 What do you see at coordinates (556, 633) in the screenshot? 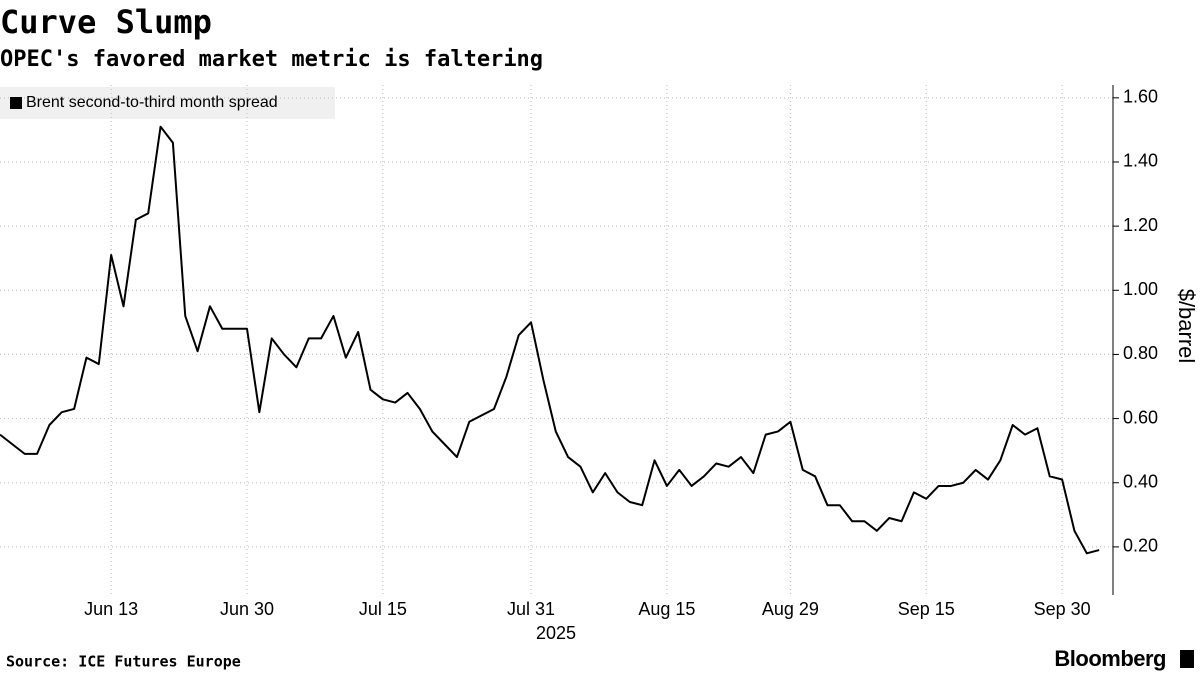
I see `x-axis-label: 2025` at bounding box center [556, 633].